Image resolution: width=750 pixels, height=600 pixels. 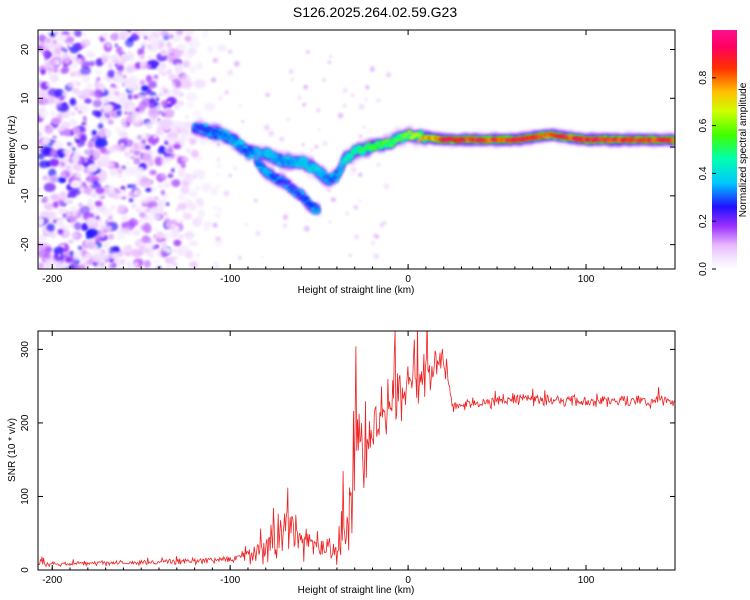 What do you see at coordinates (25, 349) in the screenshot?
I see `y-tick-label: 300` at bounding box center [25, 349].